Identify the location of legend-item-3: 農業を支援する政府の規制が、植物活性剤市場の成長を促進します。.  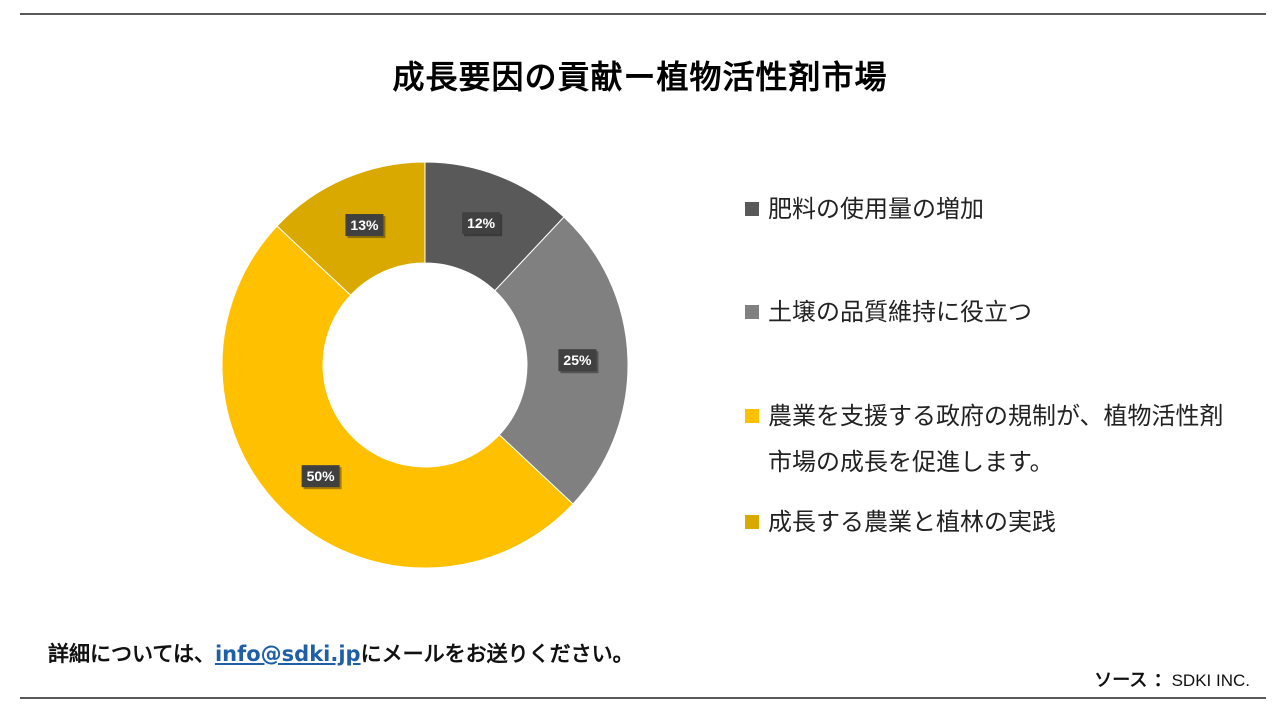
(991, 439).